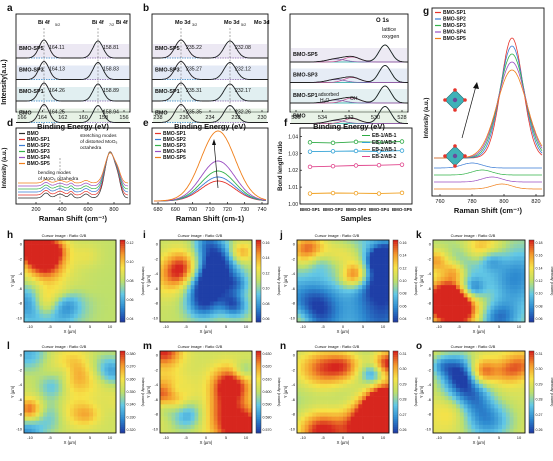 This screenshot has width=553, height=461. I want to click on spectrum-line, so click(210, 70).